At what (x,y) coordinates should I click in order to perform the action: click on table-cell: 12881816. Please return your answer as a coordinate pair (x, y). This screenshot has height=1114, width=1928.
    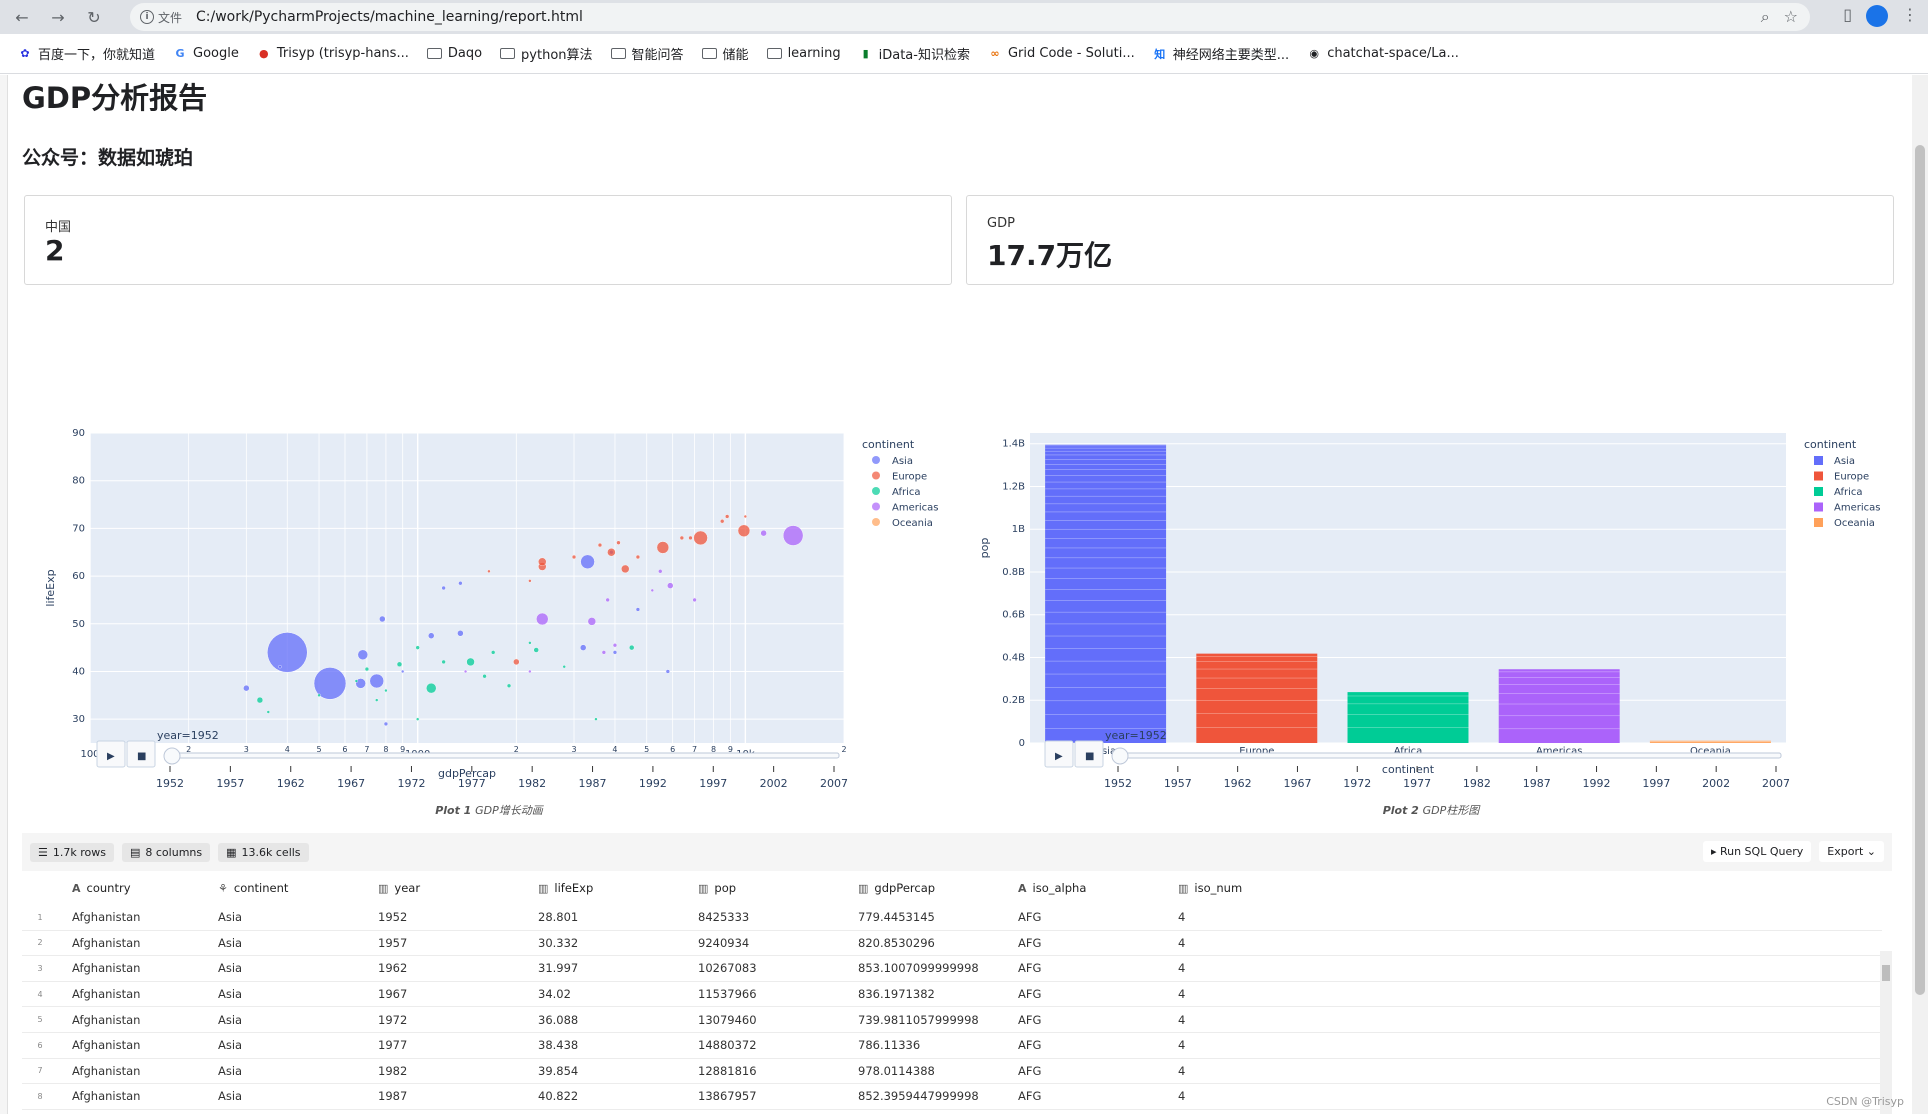
    Looking at the image, I should click on (727, 1070).